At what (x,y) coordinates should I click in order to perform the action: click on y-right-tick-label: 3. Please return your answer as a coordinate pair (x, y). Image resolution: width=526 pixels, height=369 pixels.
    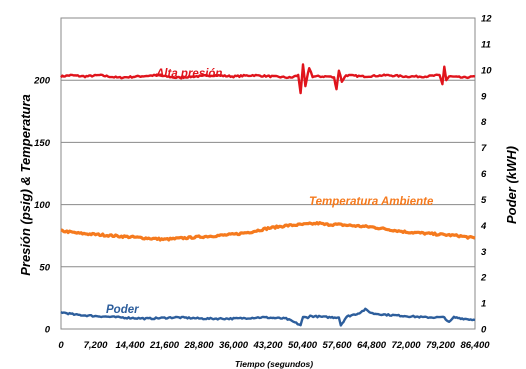
    Looking at the image, I should click on (484, 252).